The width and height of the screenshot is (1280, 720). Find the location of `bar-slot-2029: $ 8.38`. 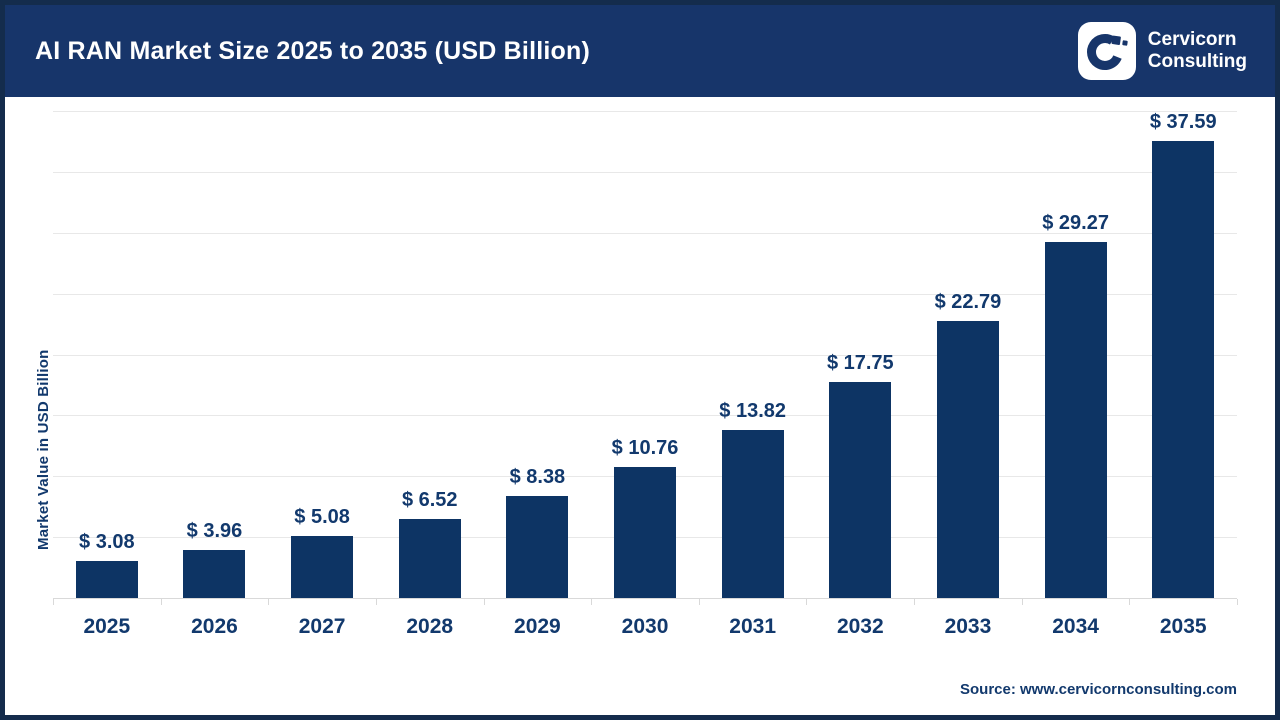

bar-slot-2029: $ 8.38 is located at coordinates (538, 354).